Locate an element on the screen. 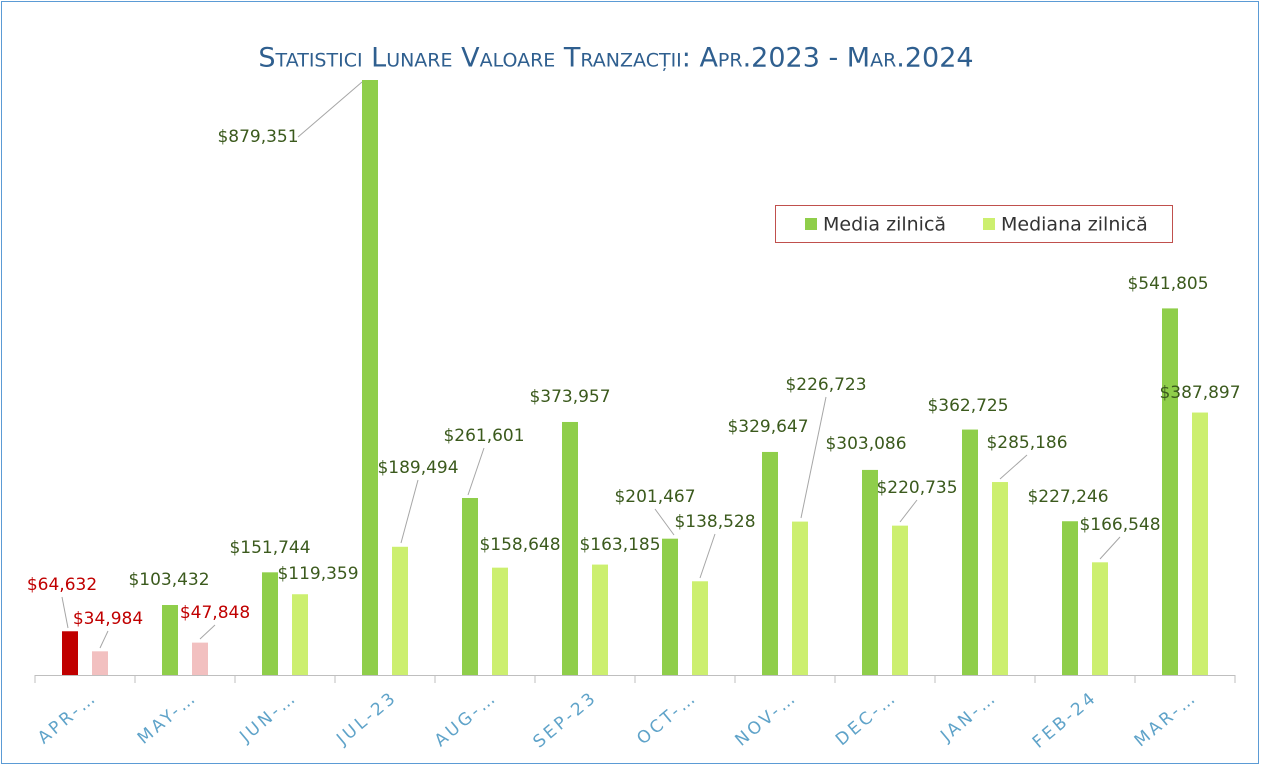 The height and width of the screenshot is (765, 1262). data-label: $151,744 is located at coordinates (269, 548).